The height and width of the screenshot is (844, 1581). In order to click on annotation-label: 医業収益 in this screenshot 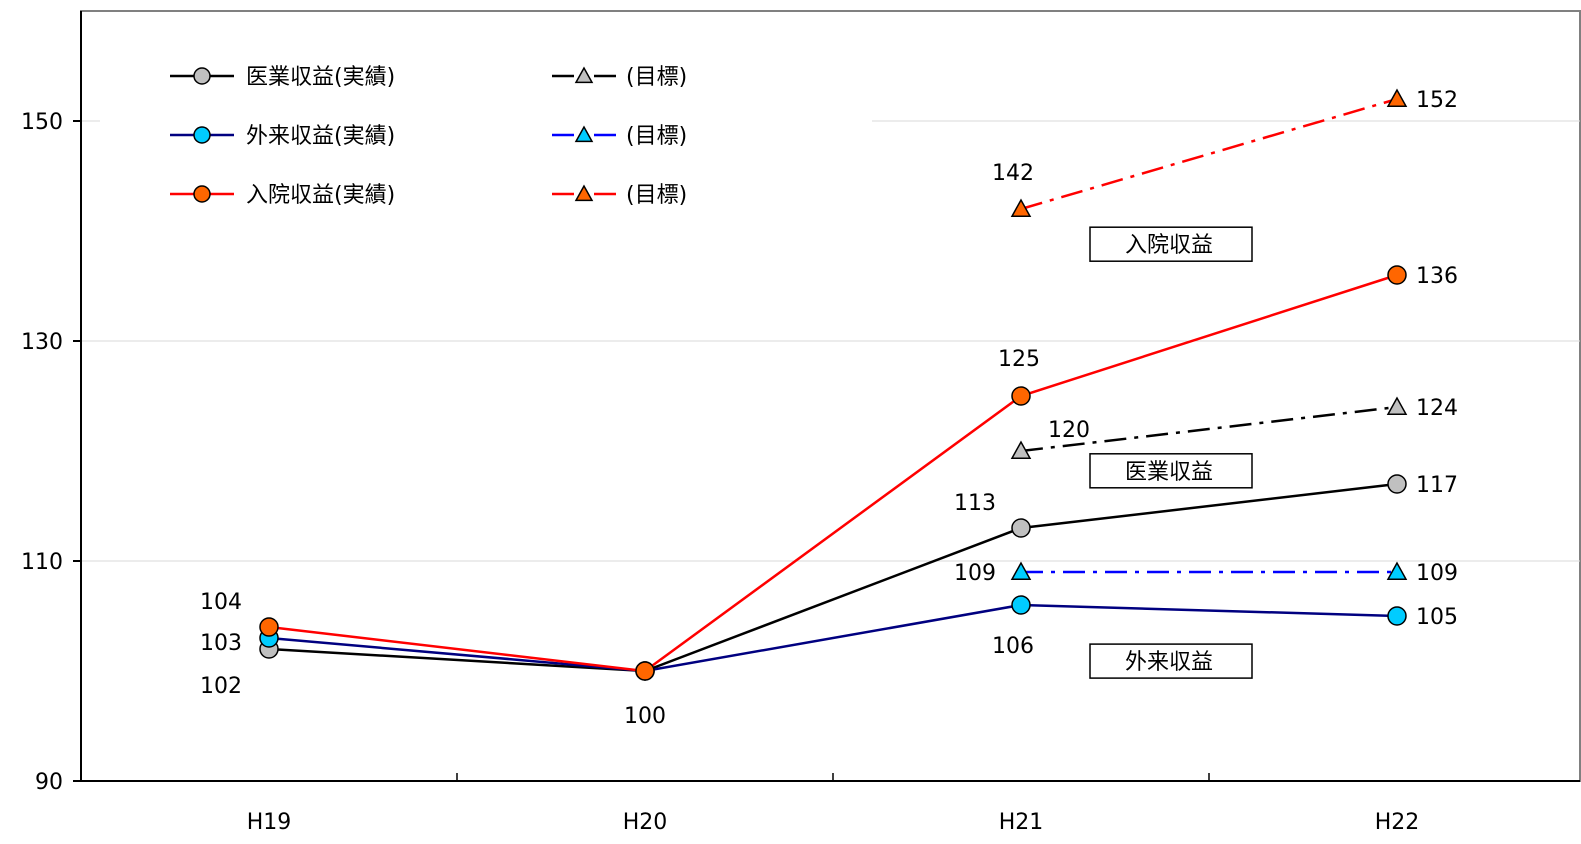, I will do `click(1169, 472)`.